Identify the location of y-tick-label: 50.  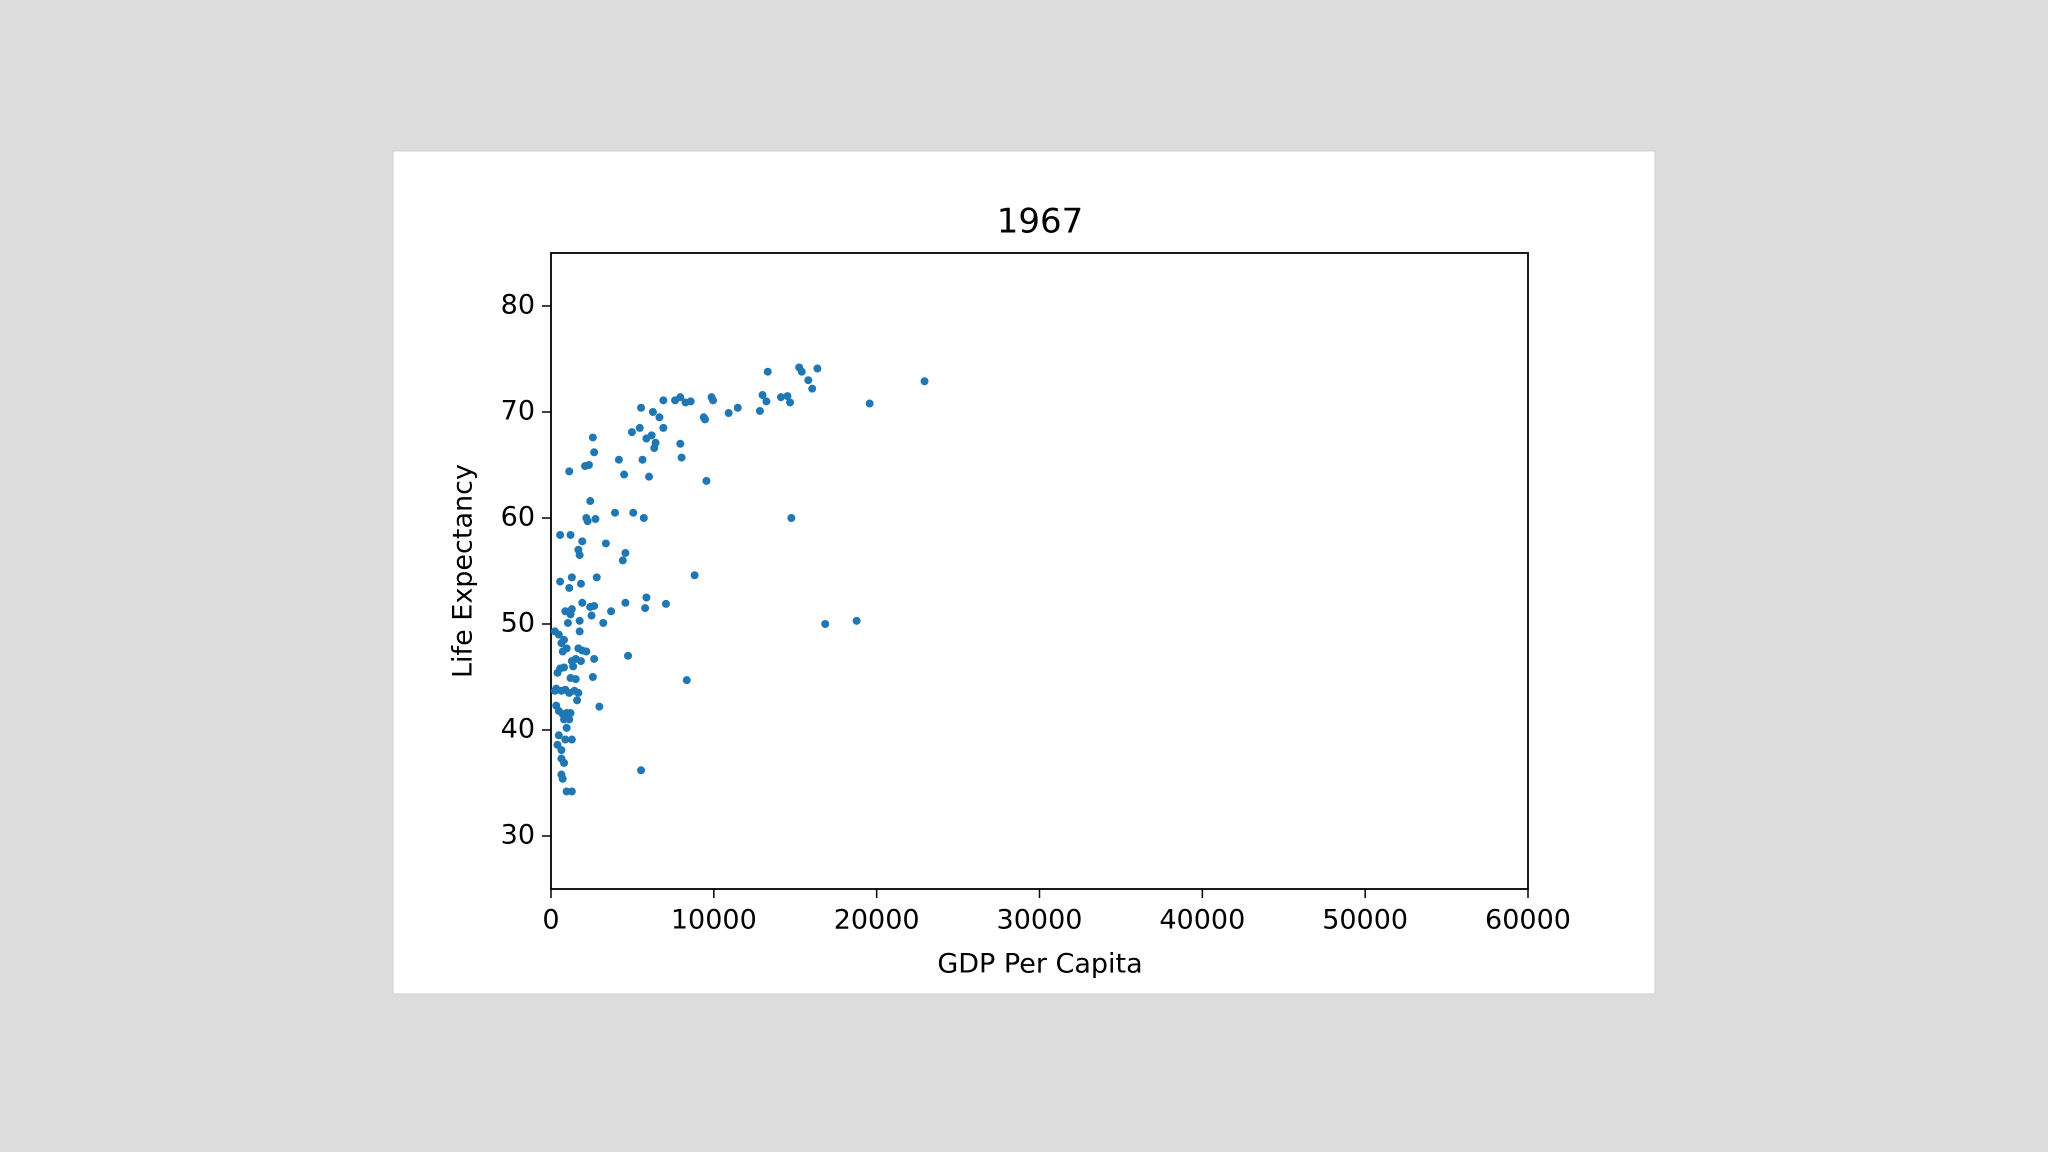
(518, 623).